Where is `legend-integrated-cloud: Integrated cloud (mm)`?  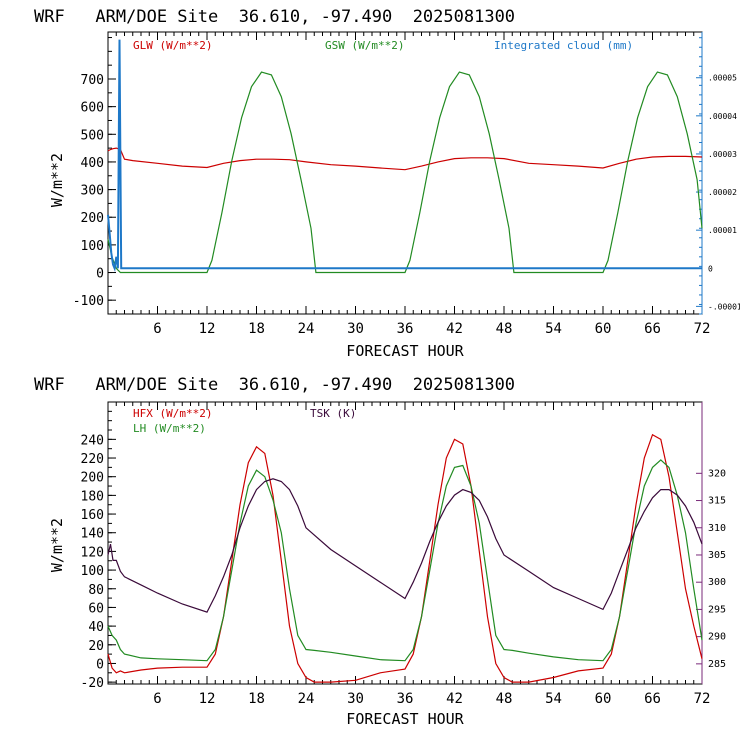
legend-integrated-cloud: Integrated cloud (mm) is located at coordinates (563, 45).